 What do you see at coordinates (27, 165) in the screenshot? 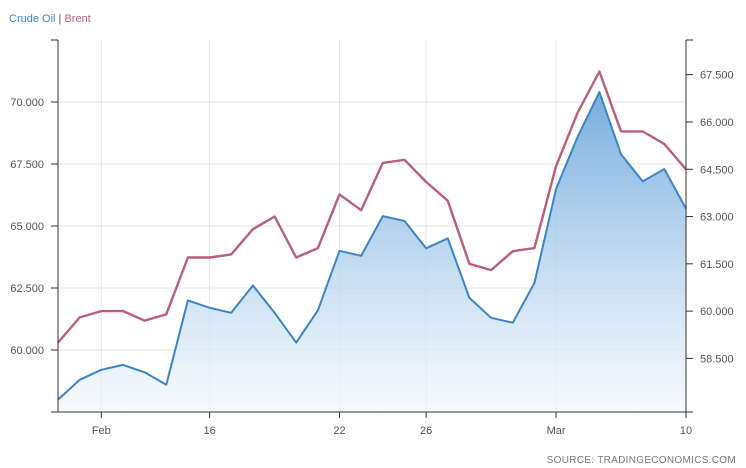
I see `left-tick-label: 67.500` at bounding box center [27, 165].